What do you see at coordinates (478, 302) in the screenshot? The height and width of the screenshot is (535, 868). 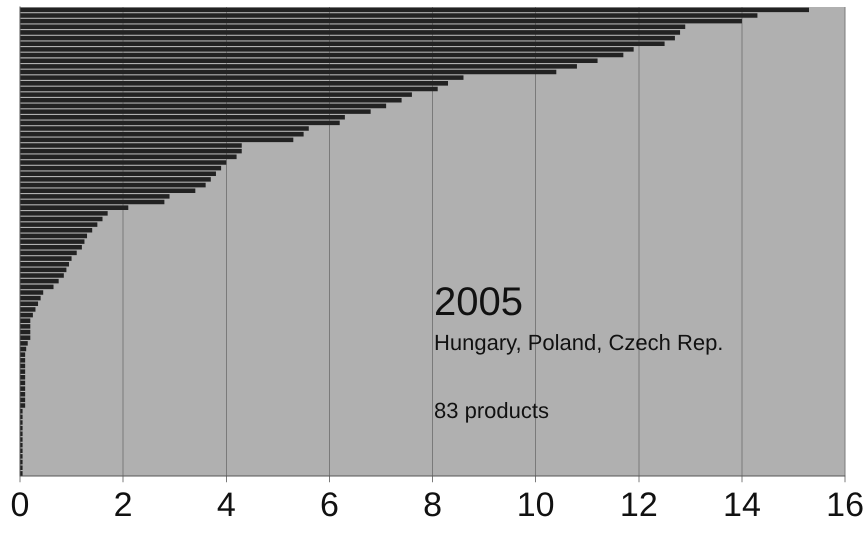 I see `annotation: 2005` at bounding box center [478, 302].